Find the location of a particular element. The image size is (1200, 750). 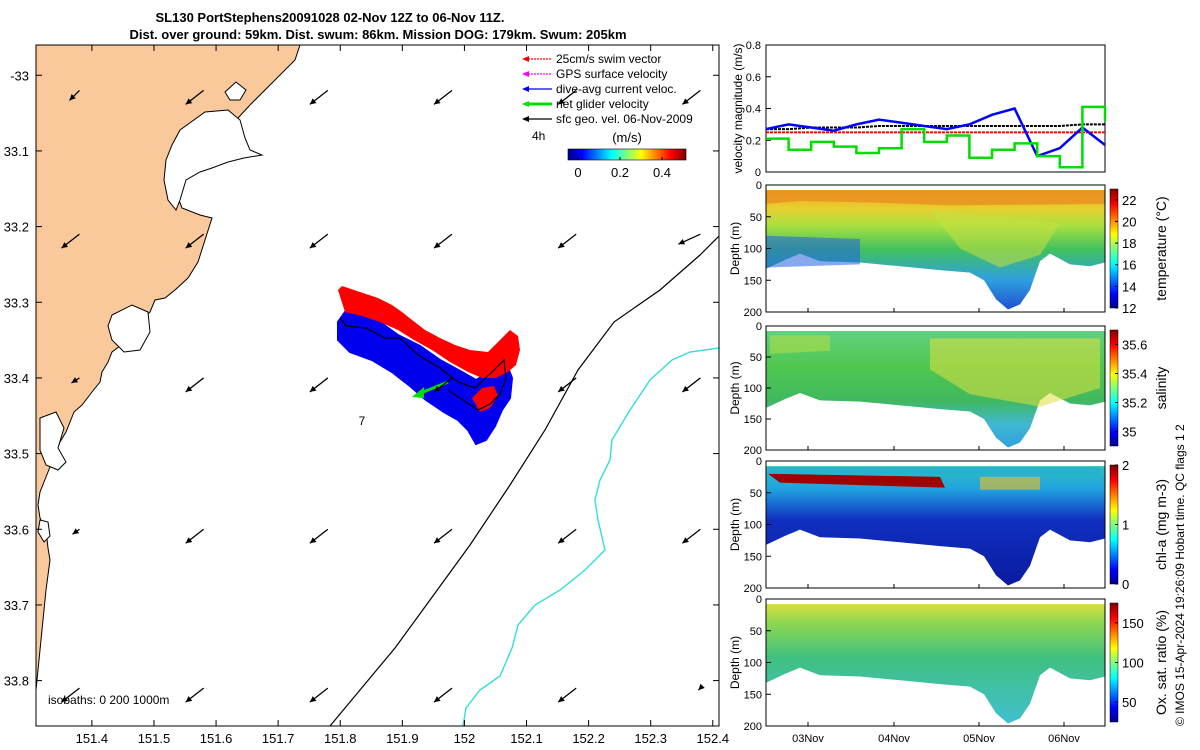

map-y-tick-label: 33.4 is located at coordinates (16, 378).